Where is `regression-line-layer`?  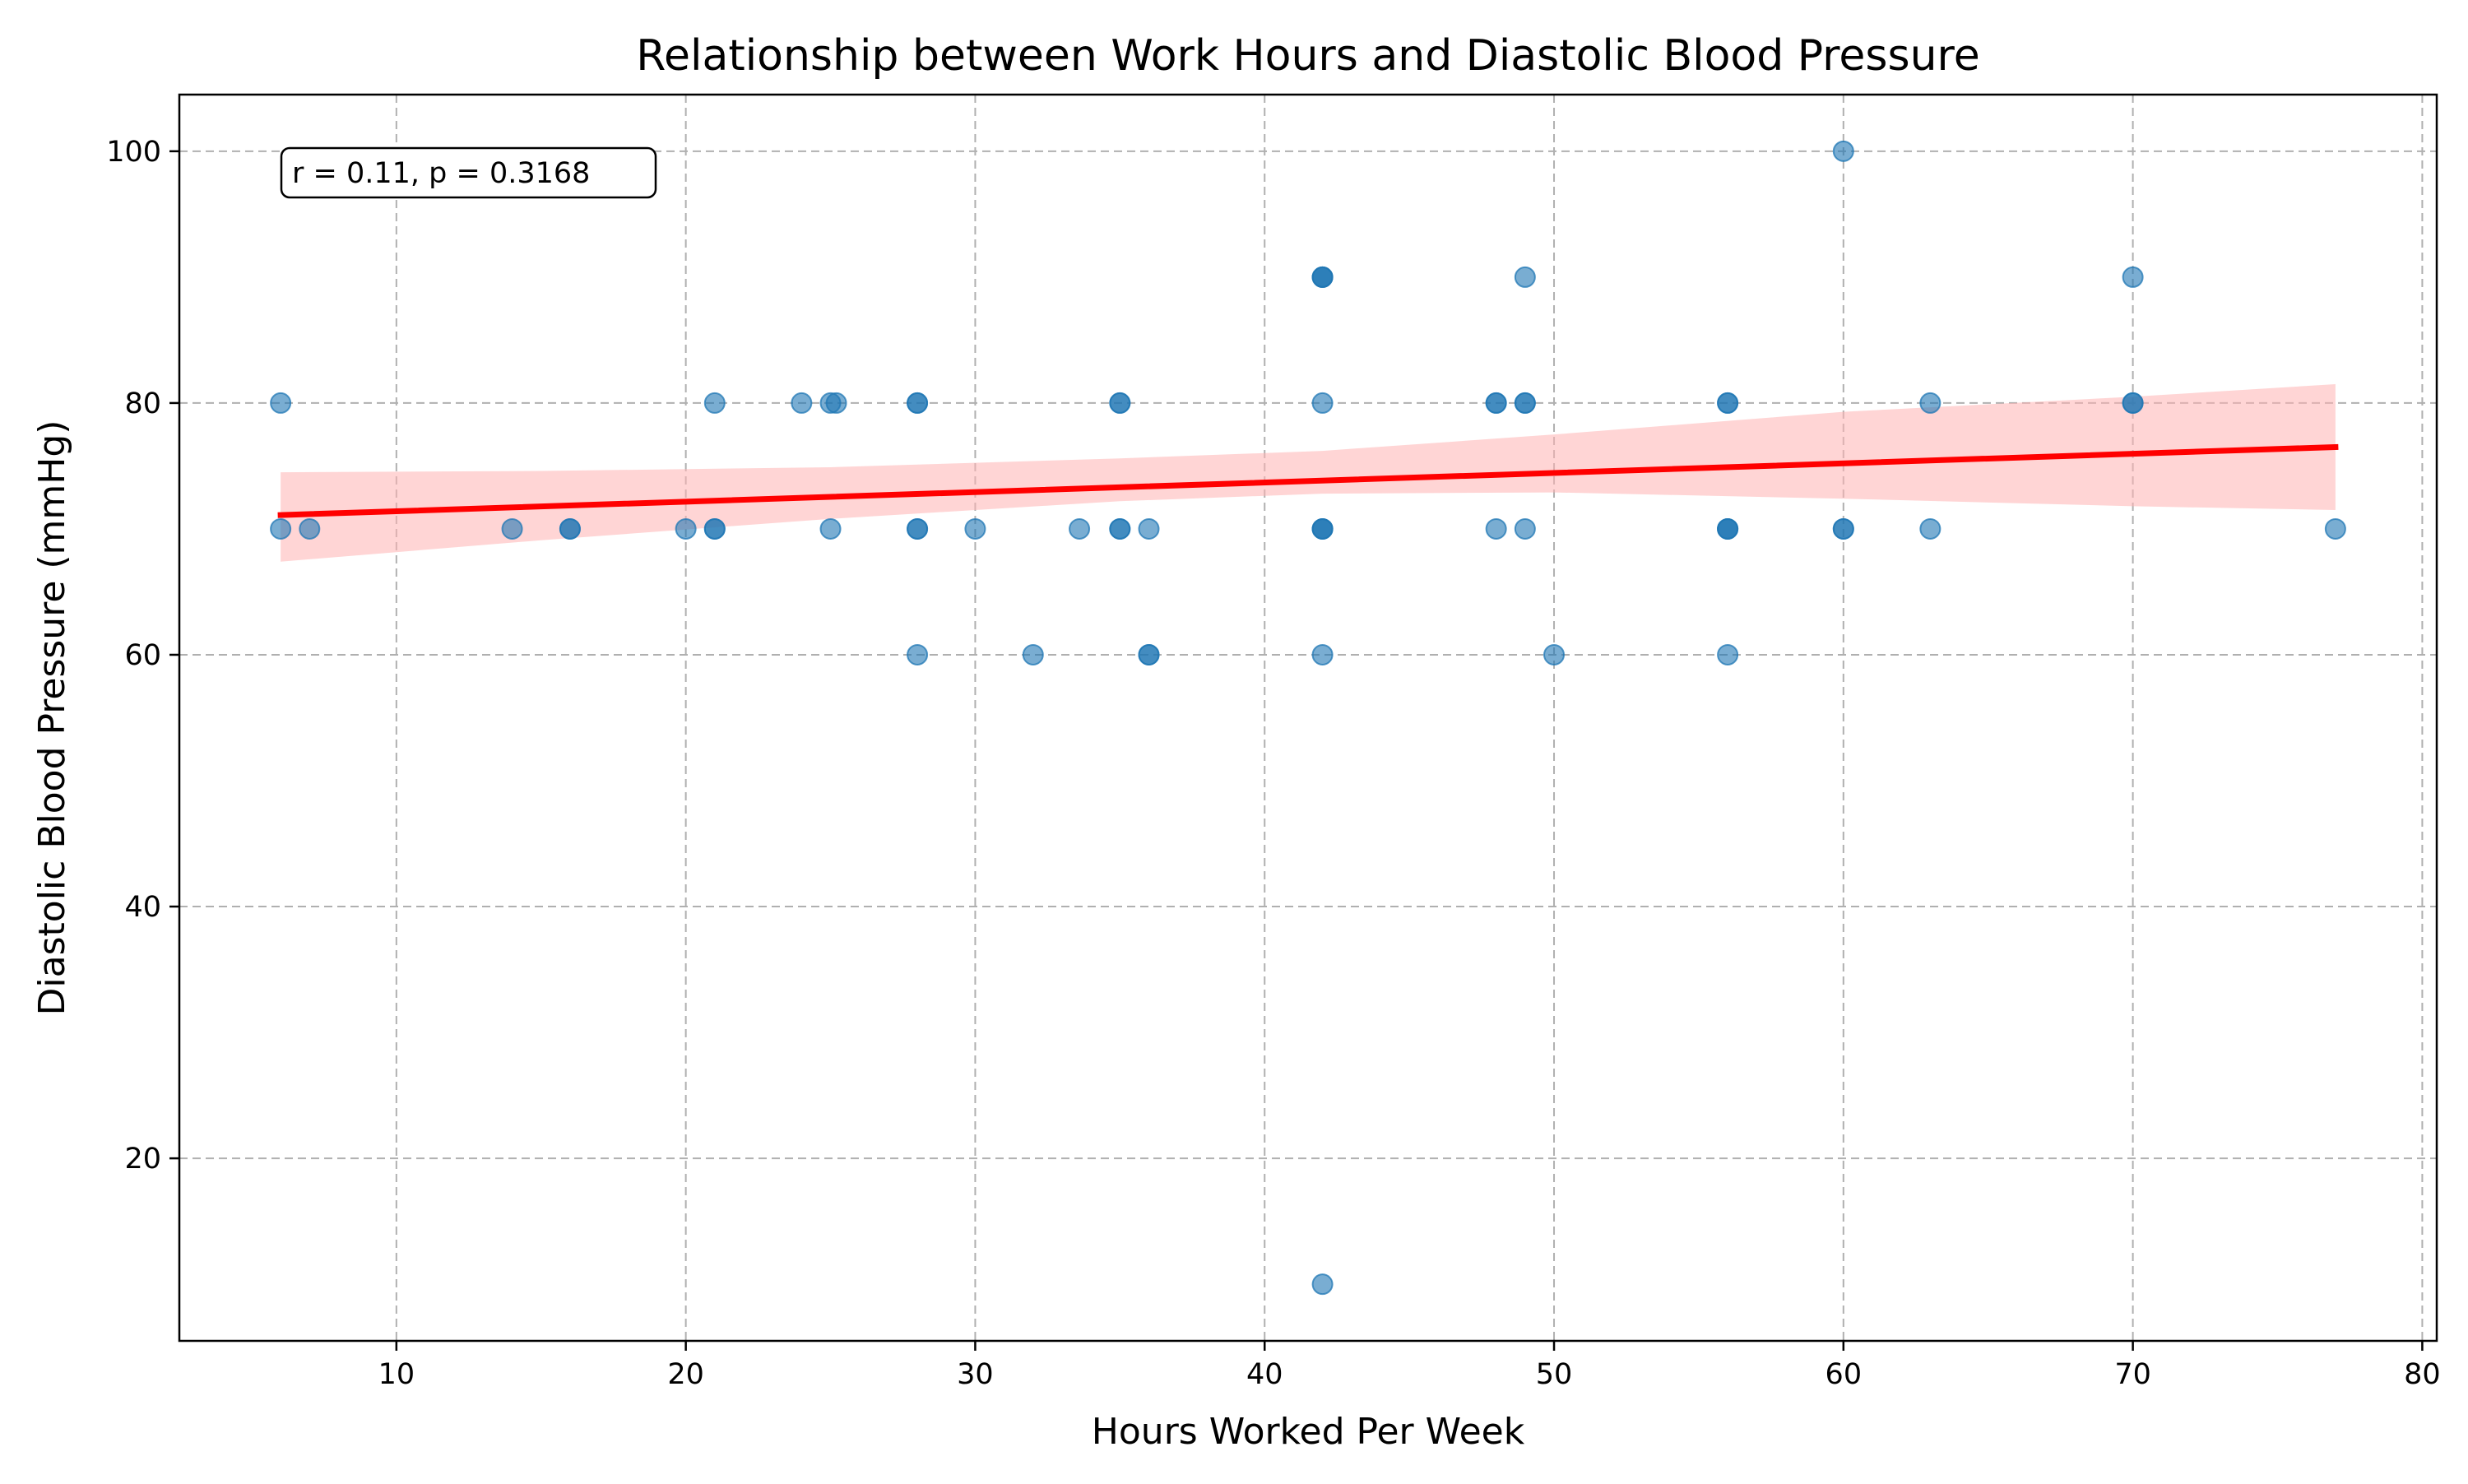 regression-line-layer is located at coordinates (1308, 480).